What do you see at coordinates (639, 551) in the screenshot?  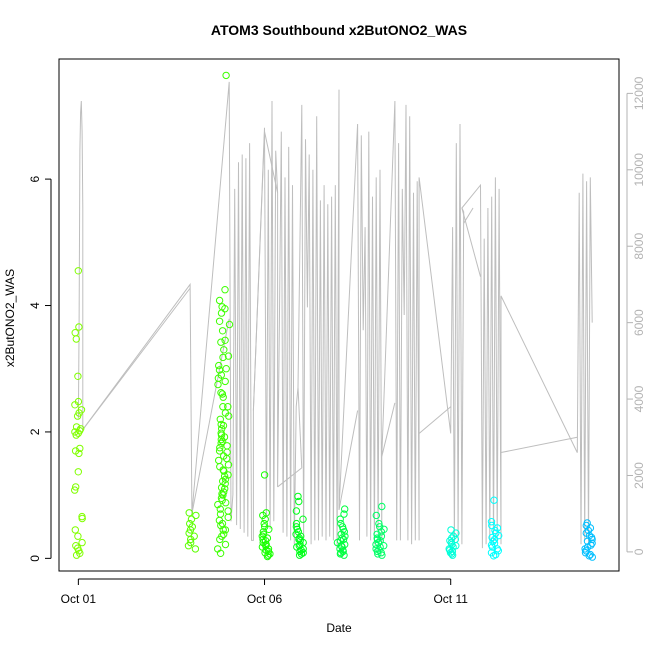 I see `y2-tick-label: 0` at bounding box center [639, 551].